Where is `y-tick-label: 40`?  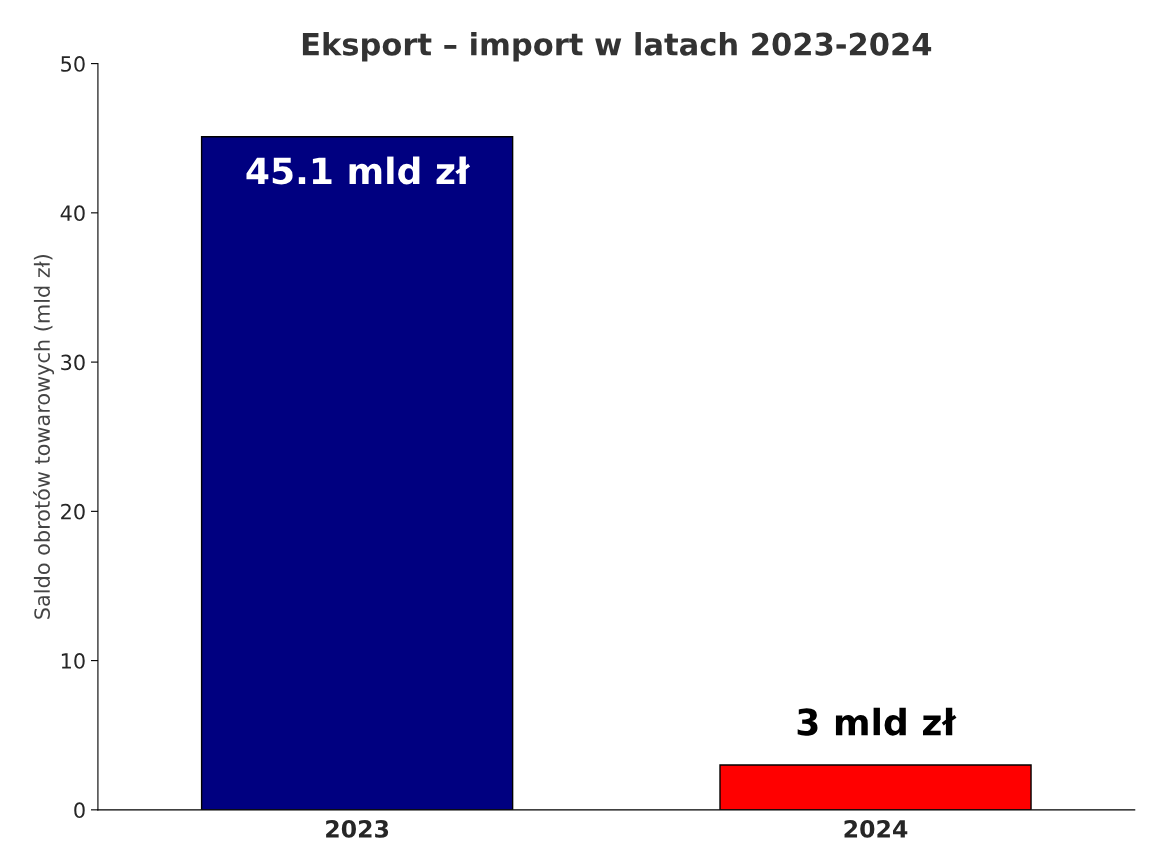
y-tick-label: 40 is located at coordinates (72, 213).